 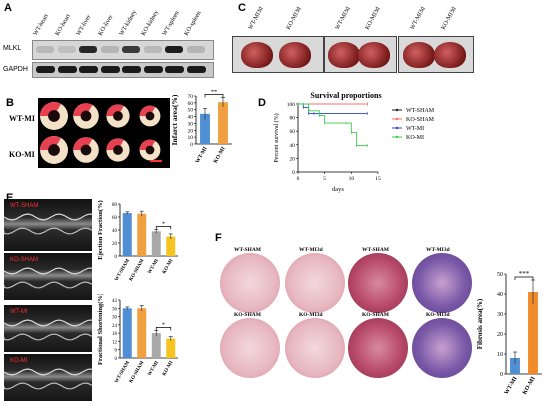 I want to click on x-tick-label: 15, so click(x=378, y=179).